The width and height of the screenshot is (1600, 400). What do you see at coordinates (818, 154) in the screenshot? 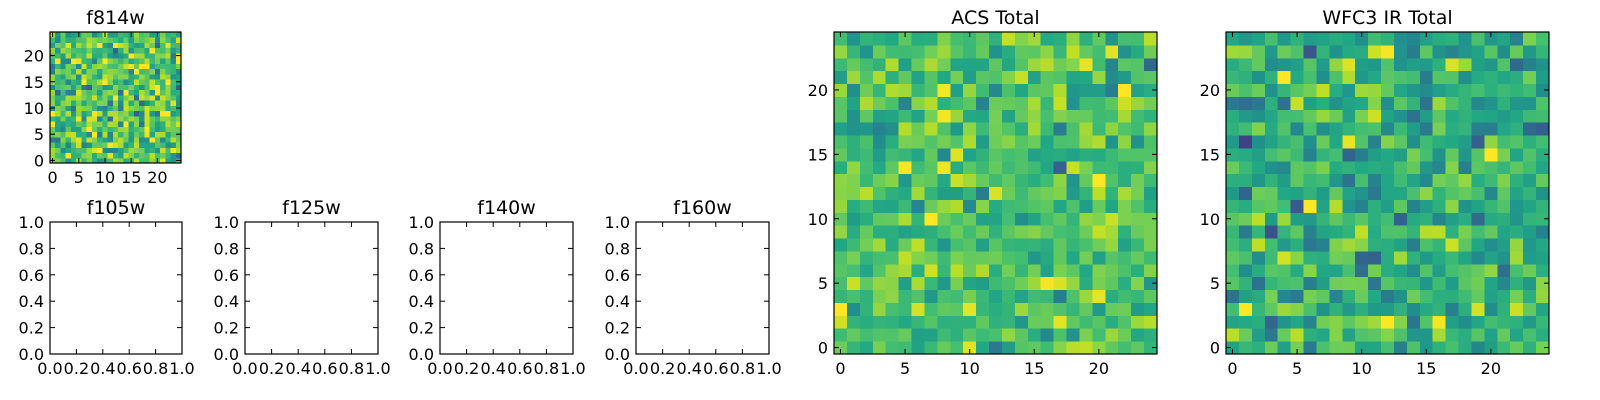
I see `y-tick-label: 15` at bounding box center [818, 154].